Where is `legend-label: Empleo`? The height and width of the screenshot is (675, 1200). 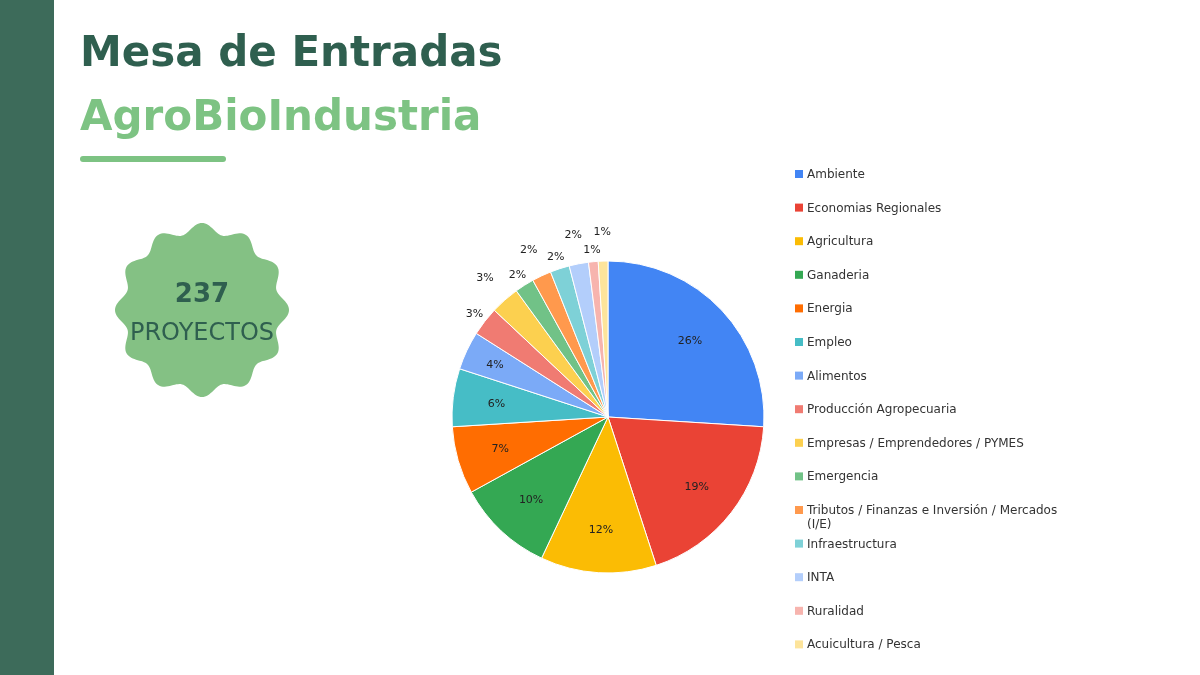 legend-label: Empleo is located at coordinates (829, 342).